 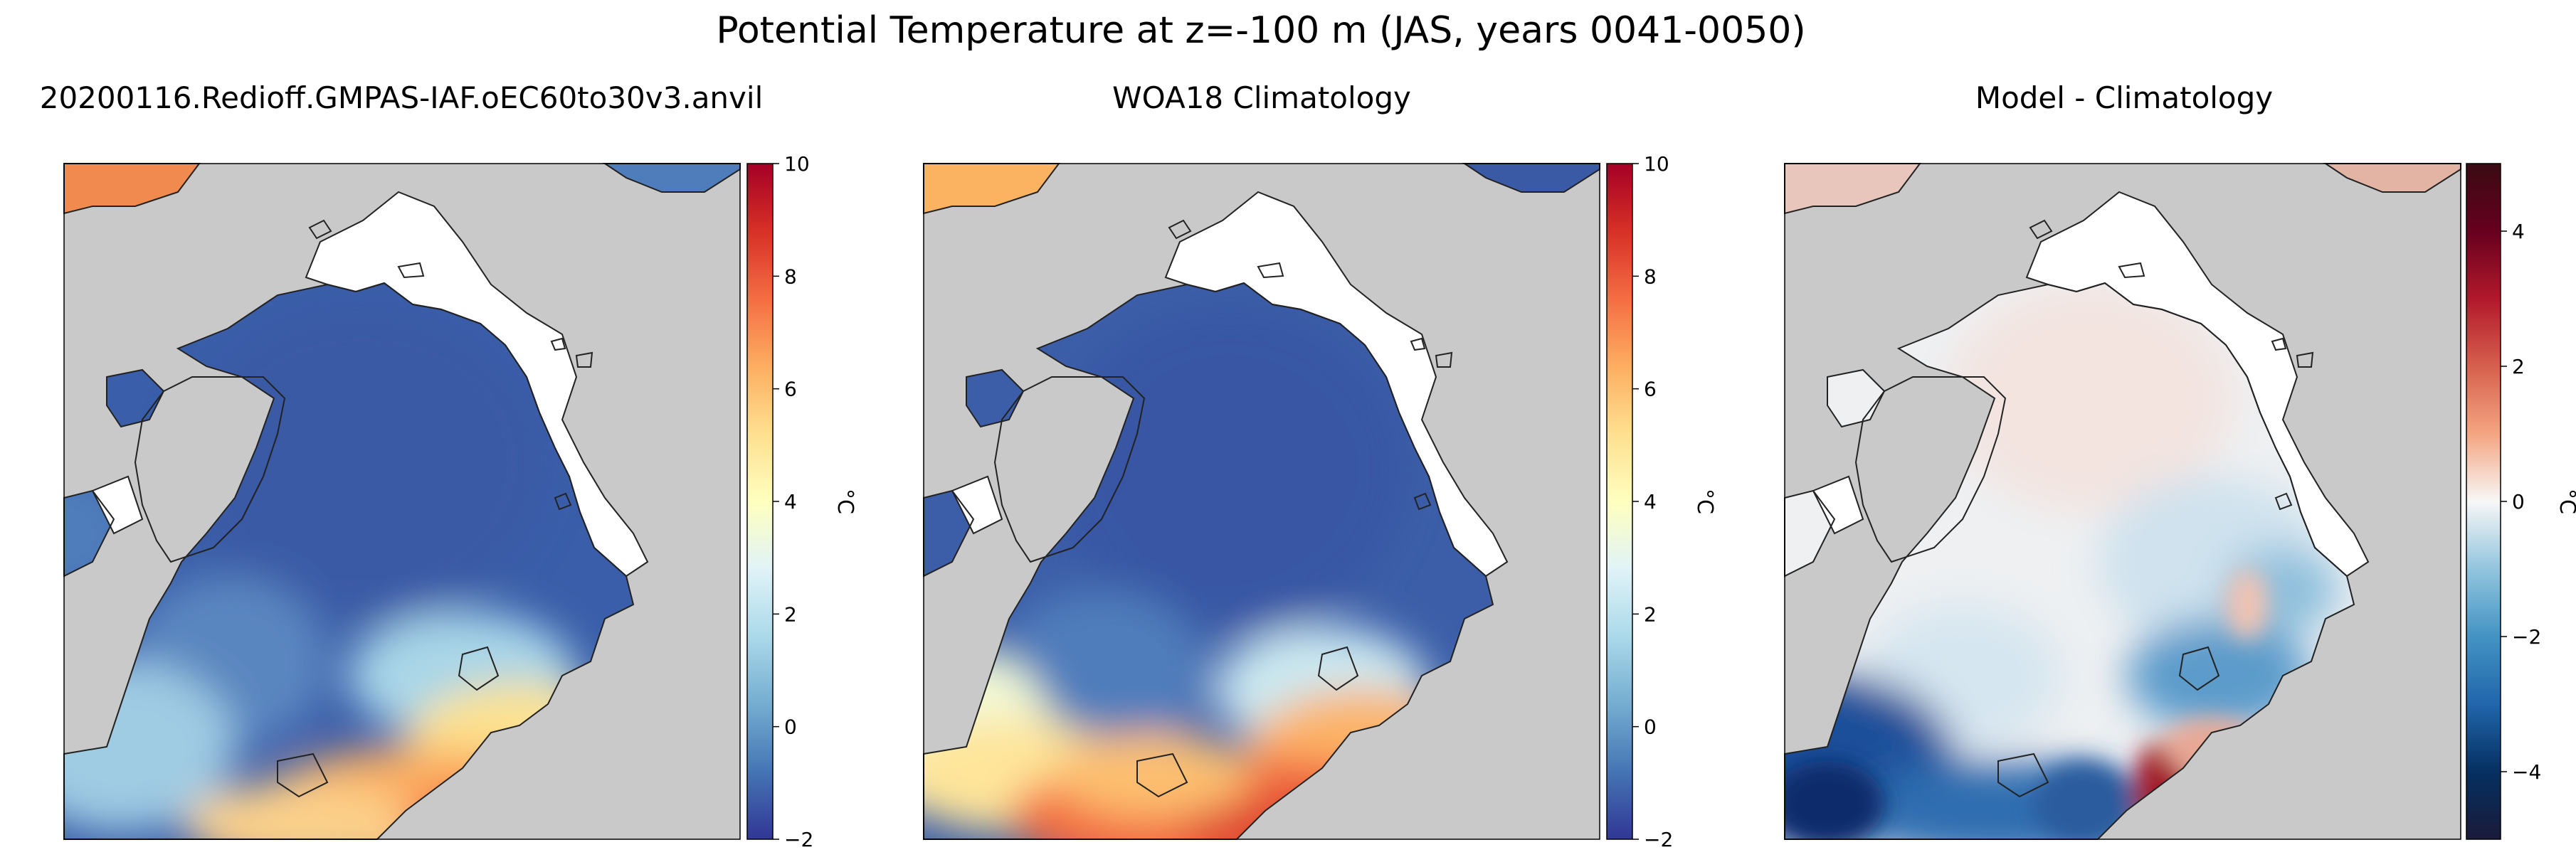 I want to click on colorbar-3-tick-label: −2, so click(x=2526, y=637).